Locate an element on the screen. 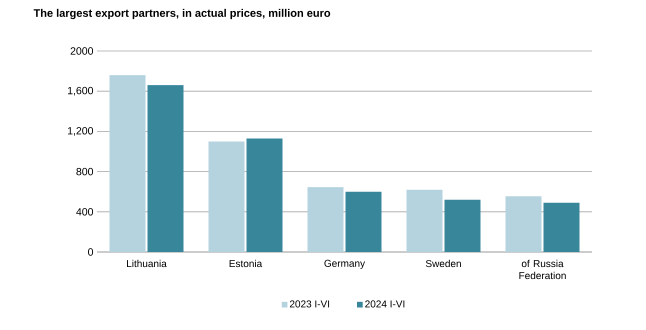  x-tick-label: of Russia Federation is located at coordinates (542, 270).